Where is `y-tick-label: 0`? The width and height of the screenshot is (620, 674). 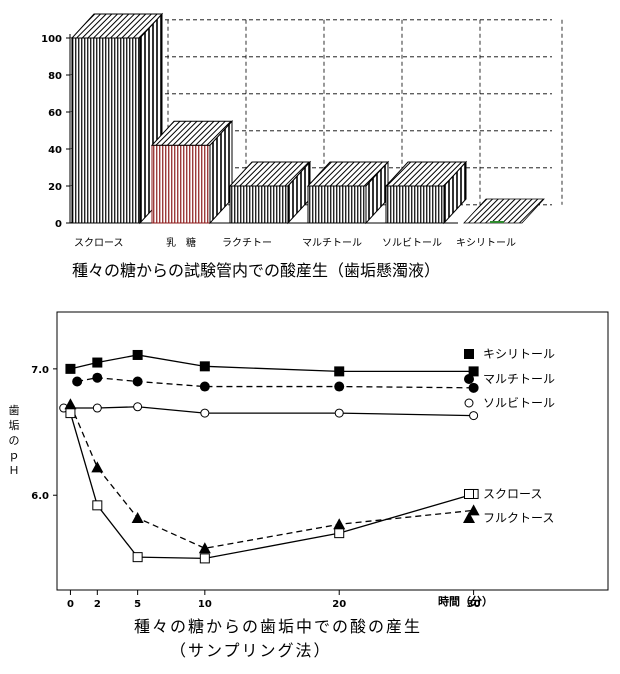
y-tick-label: 0 is located at coordinates (58, 224).